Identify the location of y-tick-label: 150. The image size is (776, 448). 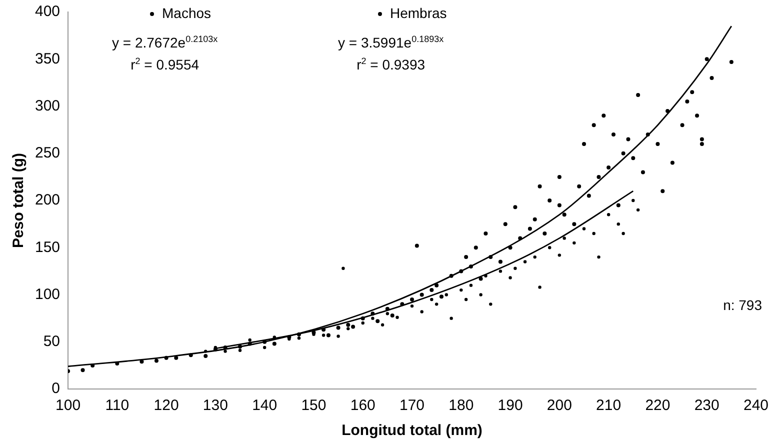
(47, 247).